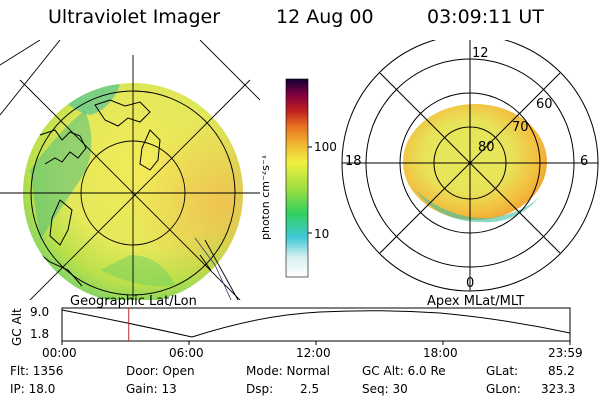 The width and height of the screenshot is (600, 400). What do you see at coordinates (502, 371) in the screenshot?
I see `glat-label: GLat:` at bounding box center [502, 371].